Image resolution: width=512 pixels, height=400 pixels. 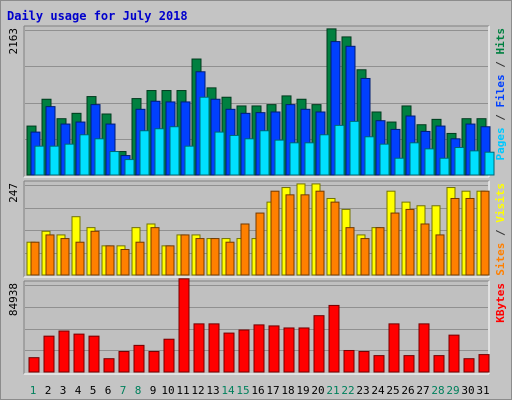 What do you see at coordinates (500, 259) in the screenshot?
I see `legend-entry: Sites` at bounding box center [500, 259].